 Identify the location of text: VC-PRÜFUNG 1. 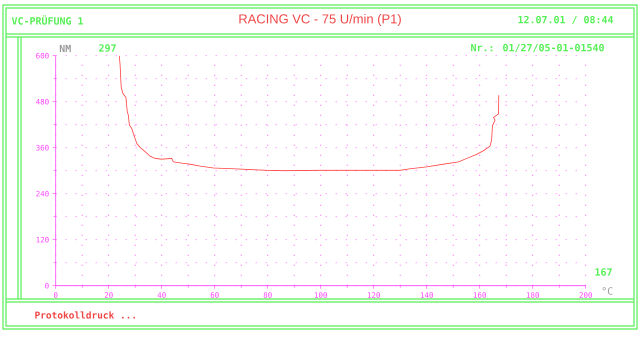
(48, 20).